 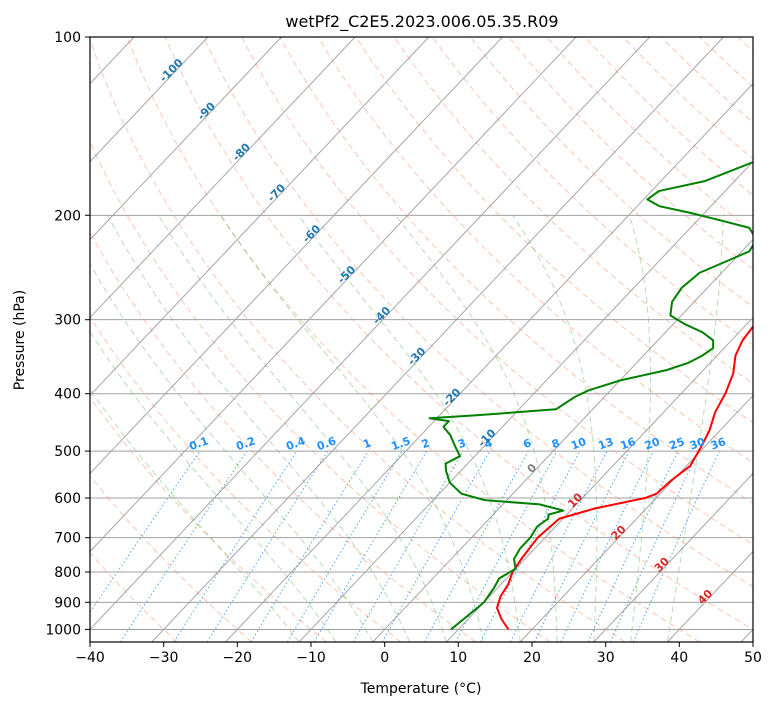 I want to click on x-tick-label: −30, so click(x=164, y=658).